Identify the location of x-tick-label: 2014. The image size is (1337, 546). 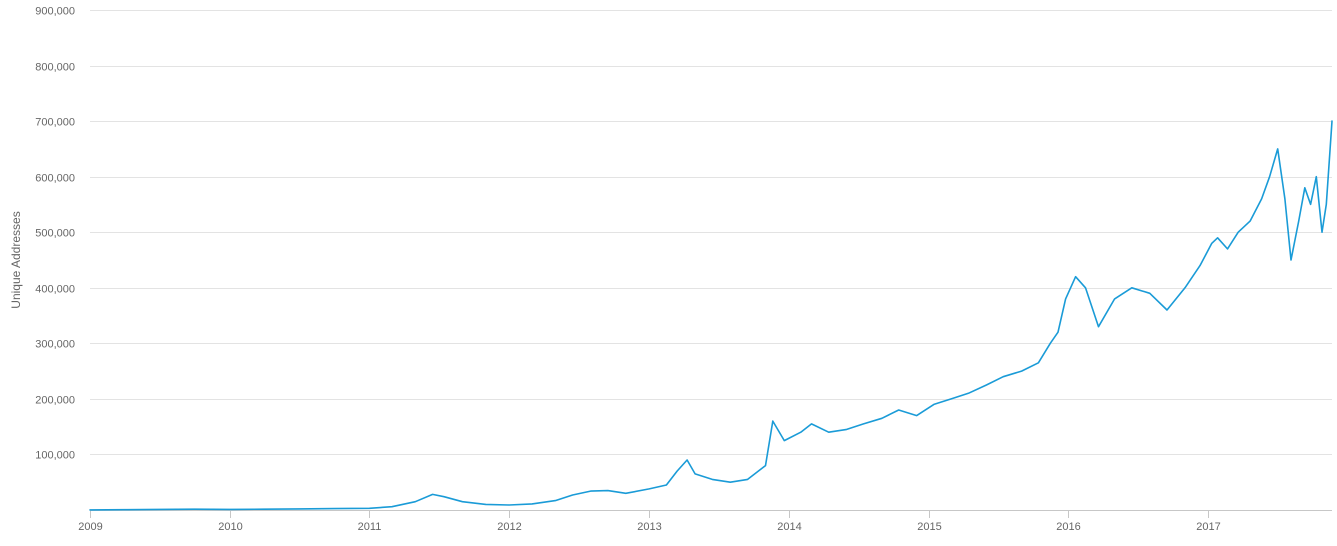
(789, 527).